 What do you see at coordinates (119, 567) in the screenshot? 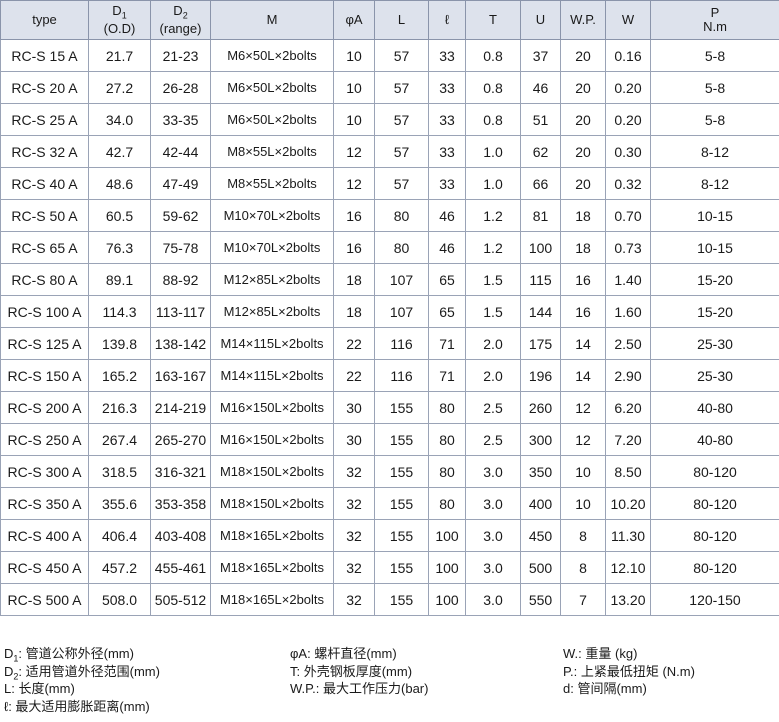
I see `table-cell: 457.2` at bounding box center [119, 567].